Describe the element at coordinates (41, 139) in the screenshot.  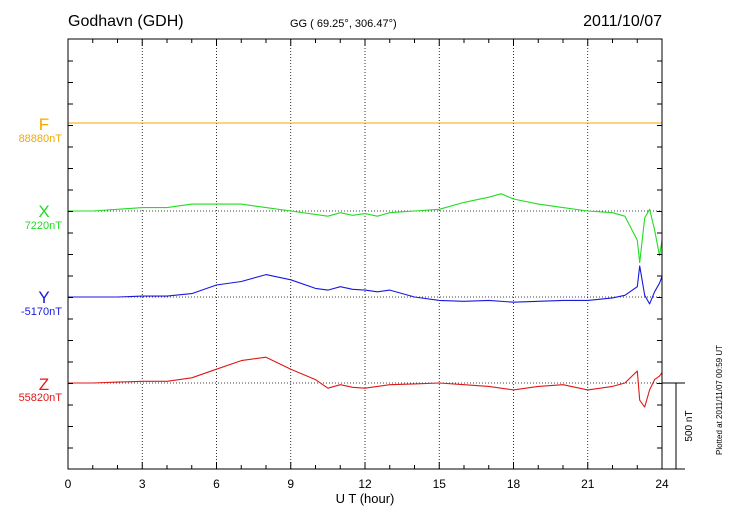
I see `series-baseline-f: 88880nT` at that location.